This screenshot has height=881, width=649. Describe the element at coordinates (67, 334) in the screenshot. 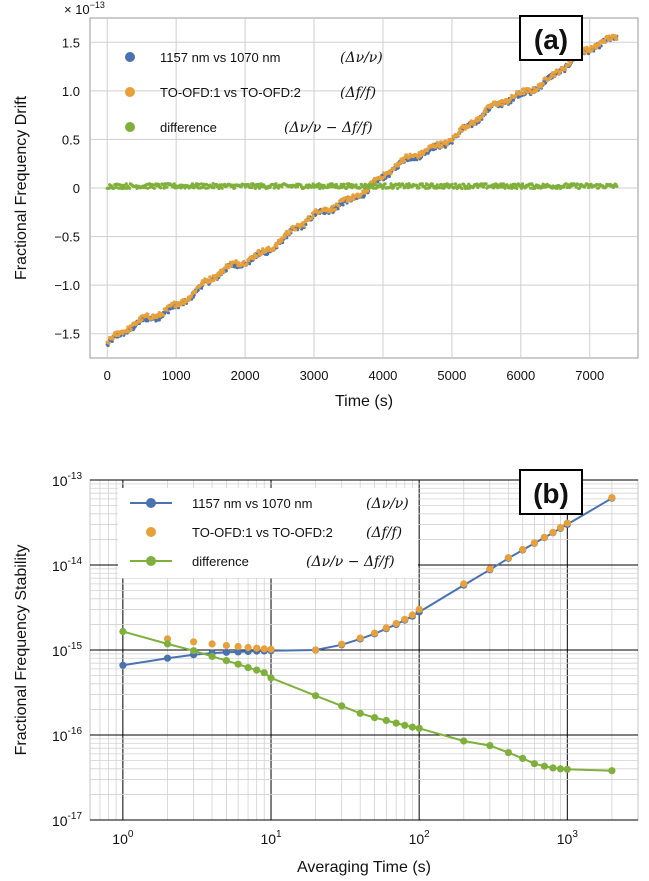

I see `y-tick-label-a: −1.5` at that location.